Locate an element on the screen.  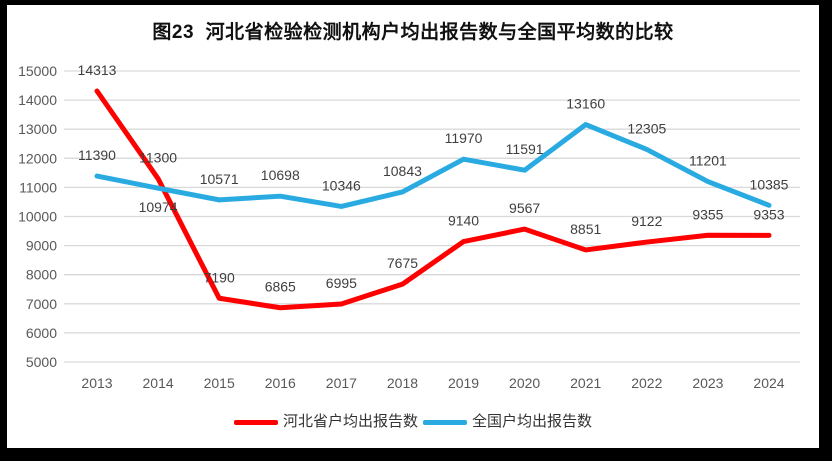
x-axis-tick-label: 2017 is located at coordinates (341, 383).